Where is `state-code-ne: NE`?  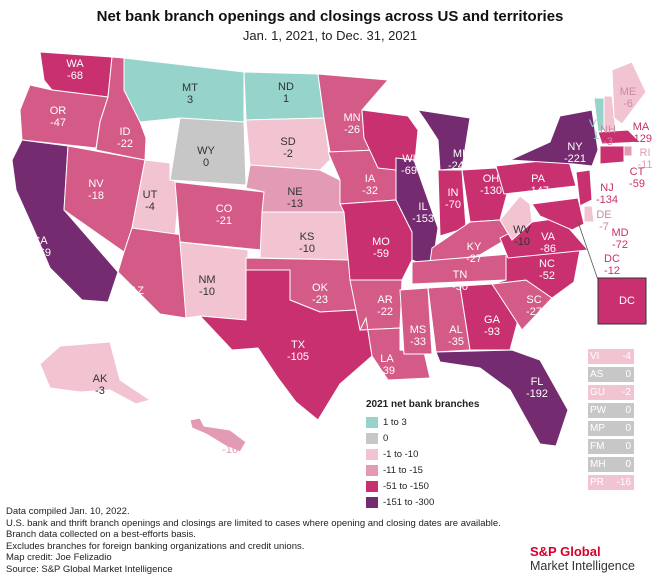
state-code-ne: NE is located at coordinates (294, 192).